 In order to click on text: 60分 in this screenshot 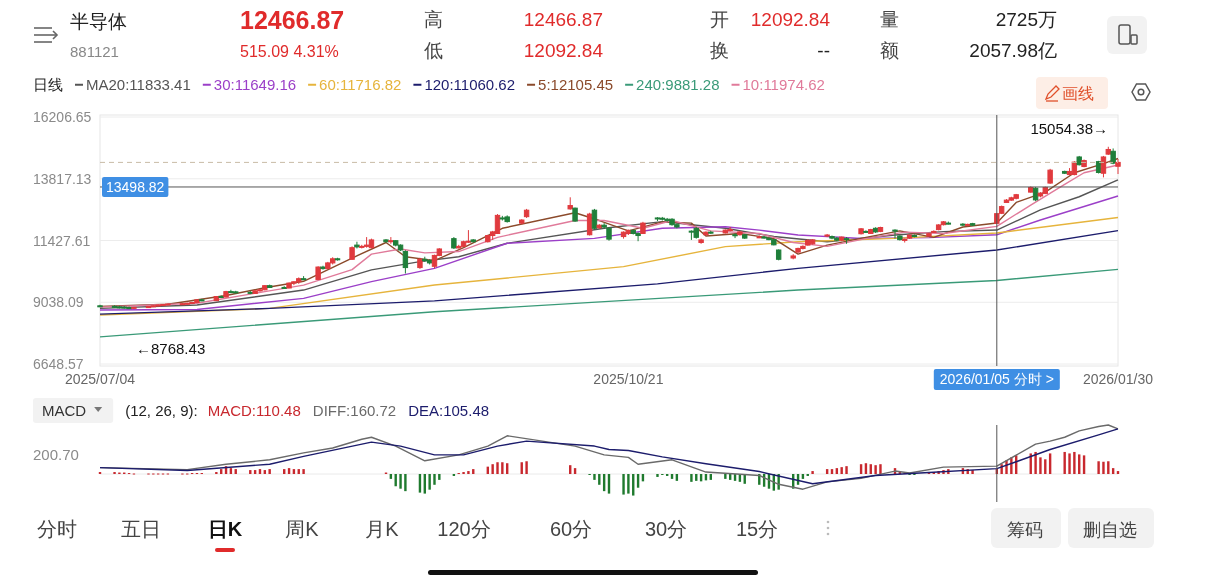, I will do `click(571, 529)`.